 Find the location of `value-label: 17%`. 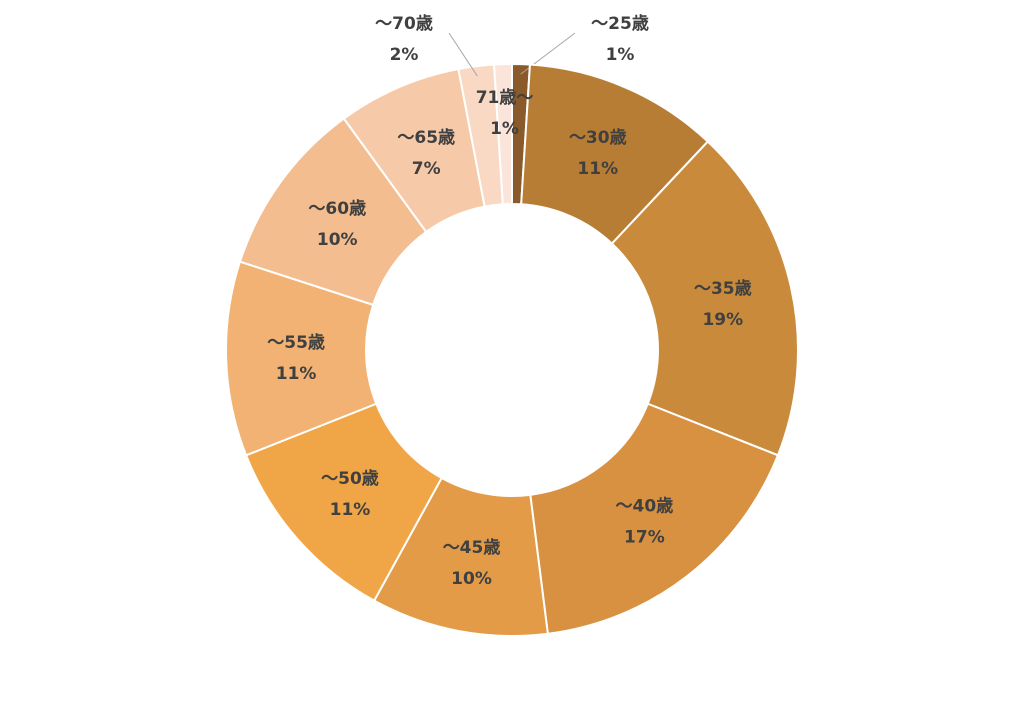

value-label: 17% is located at coordinates (644, 538).